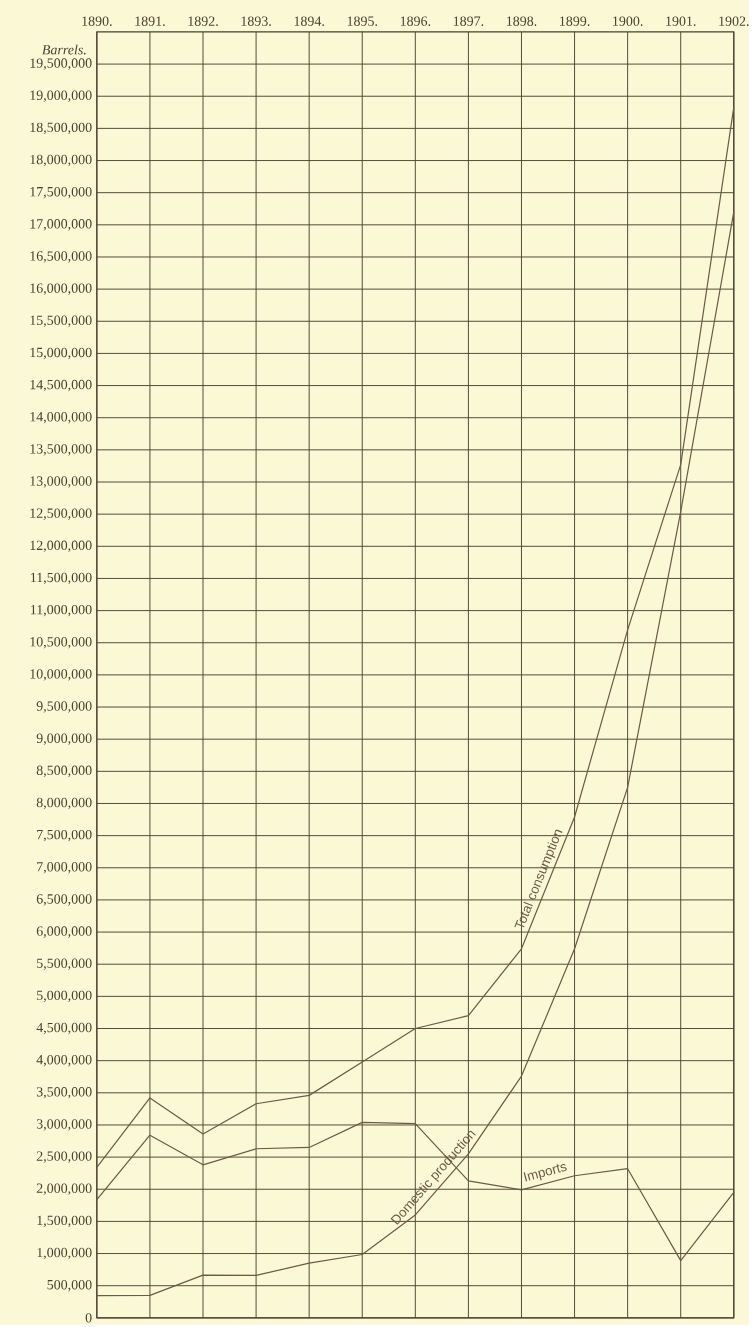  Describe the element at coordinates (61, 160) in the screenshot. I see `y-tick-label: 18,000,000` at that location.